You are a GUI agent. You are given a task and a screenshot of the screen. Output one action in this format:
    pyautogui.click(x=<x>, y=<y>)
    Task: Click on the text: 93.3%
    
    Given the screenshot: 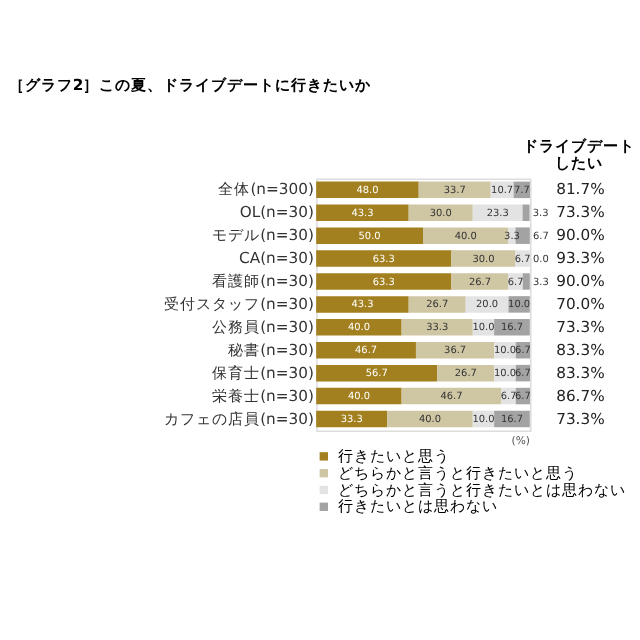 What is the action you would take?
    pyautogui.click(x=580, y=258)
    